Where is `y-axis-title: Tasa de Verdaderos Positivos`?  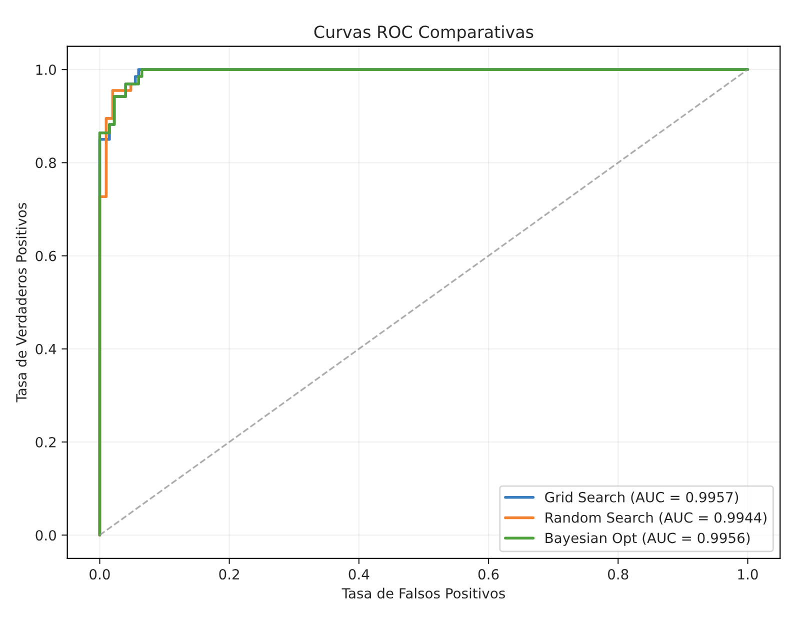 y-axis-title: Tasa de Verdaderos Positivos is located at coordinates (21, 302).